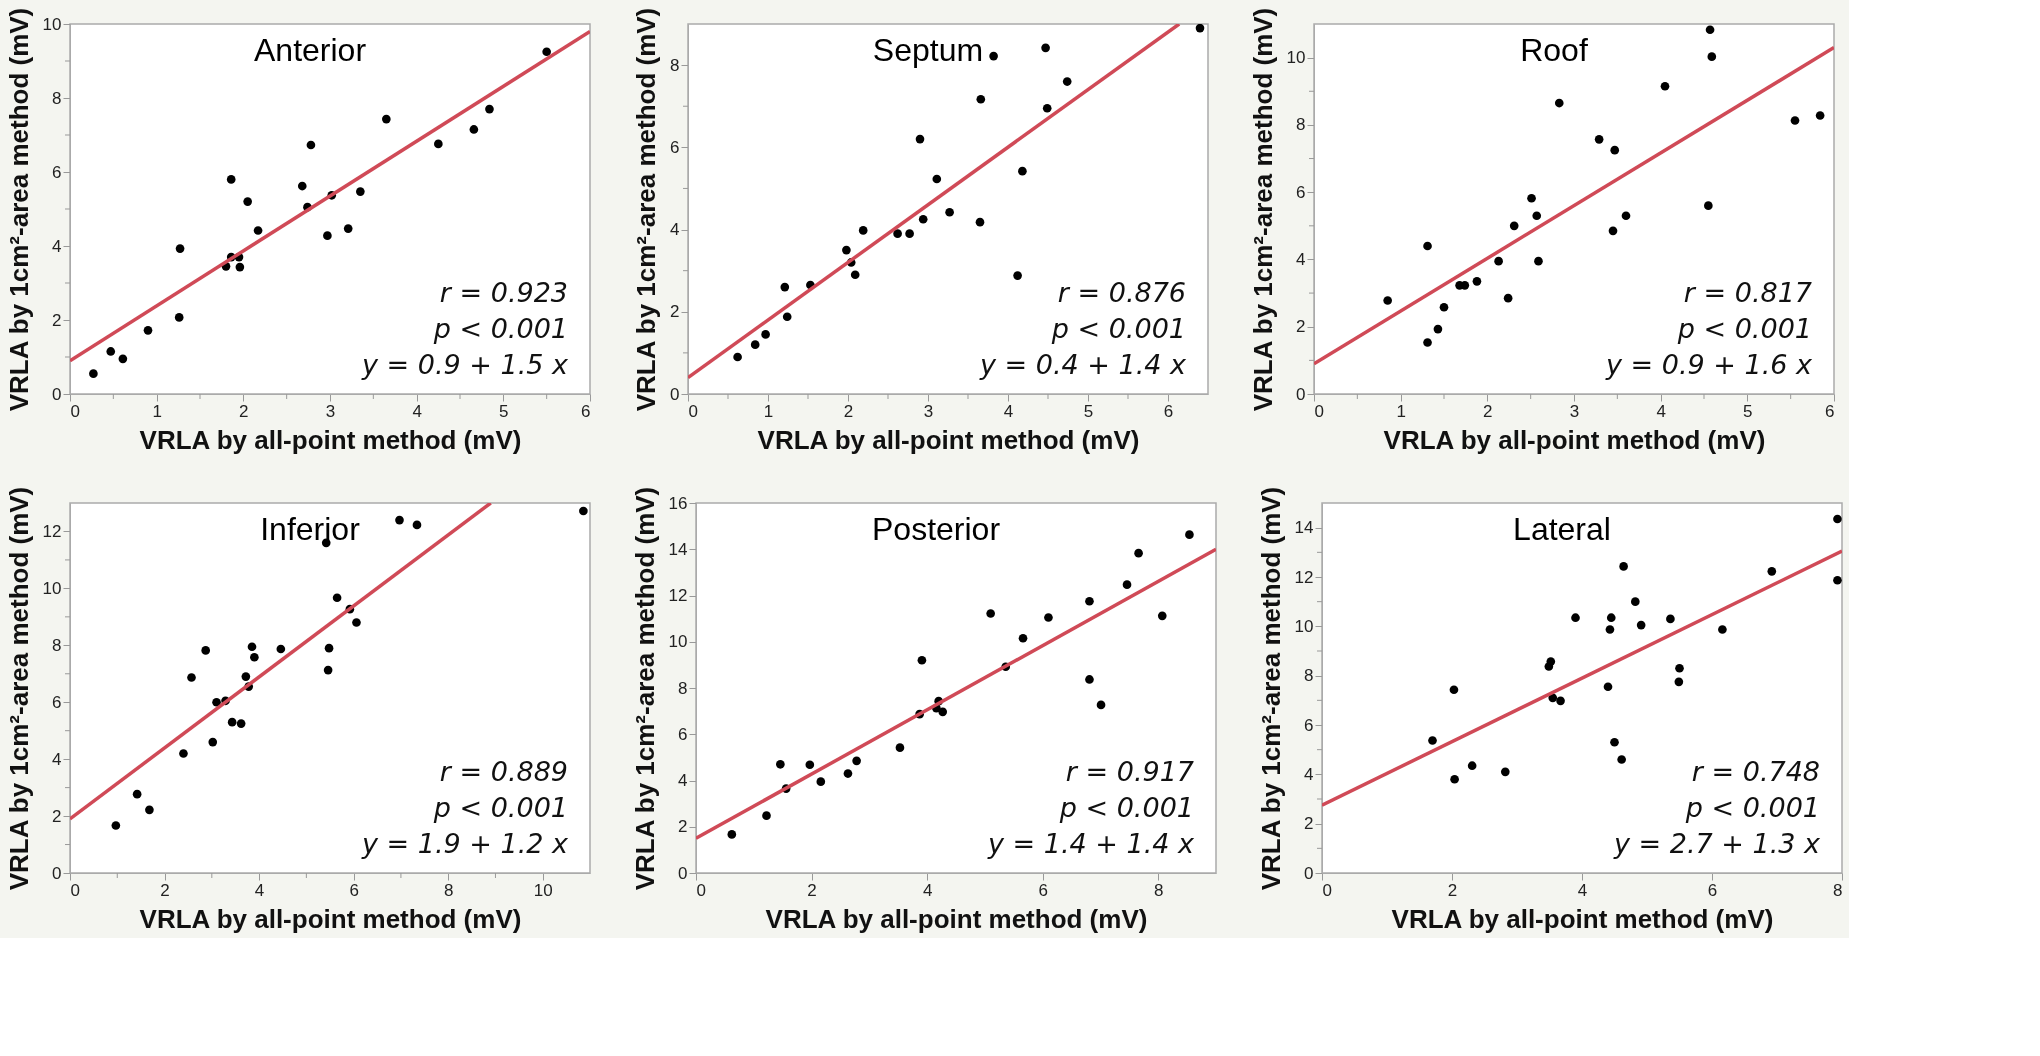  Describe the element at coordinates (1554, 50) in the screenshot. I see `chart-title: Roof` at that location.